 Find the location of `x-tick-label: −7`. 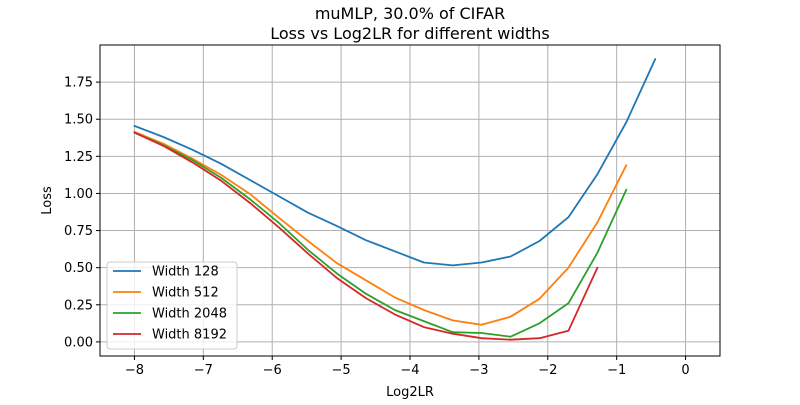

x-tick-label: −7 is located at coordinates (203, 370).